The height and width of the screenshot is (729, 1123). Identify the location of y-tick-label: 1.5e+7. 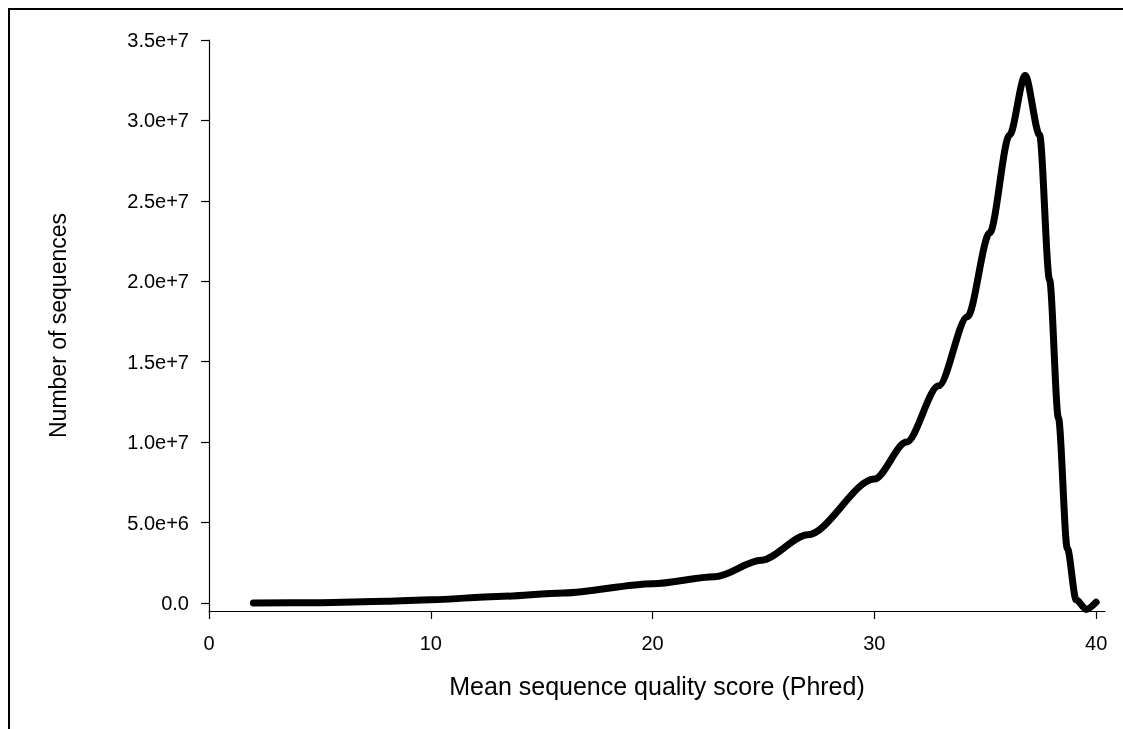
(158, 361).